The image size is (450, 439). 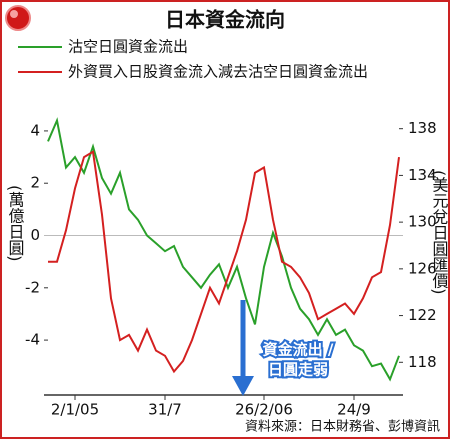 What do you see at coordinates (264, 410) in the screenshot?
I see `x-tick-label: 26/2/06` at bounding box center [264, 410].